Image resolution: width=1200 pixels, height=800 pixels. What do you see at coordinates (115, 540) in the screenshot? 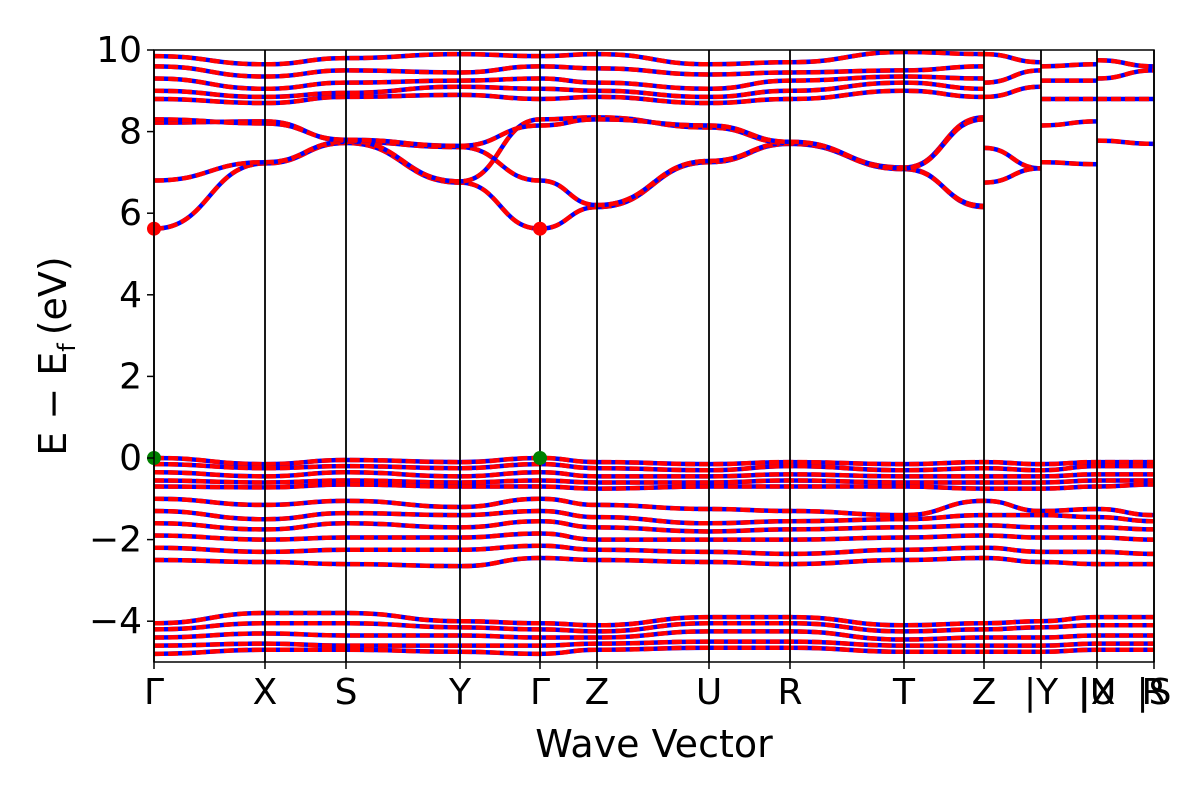
I see `y-tick-label-1: −2` at bounding box center [115, 540].